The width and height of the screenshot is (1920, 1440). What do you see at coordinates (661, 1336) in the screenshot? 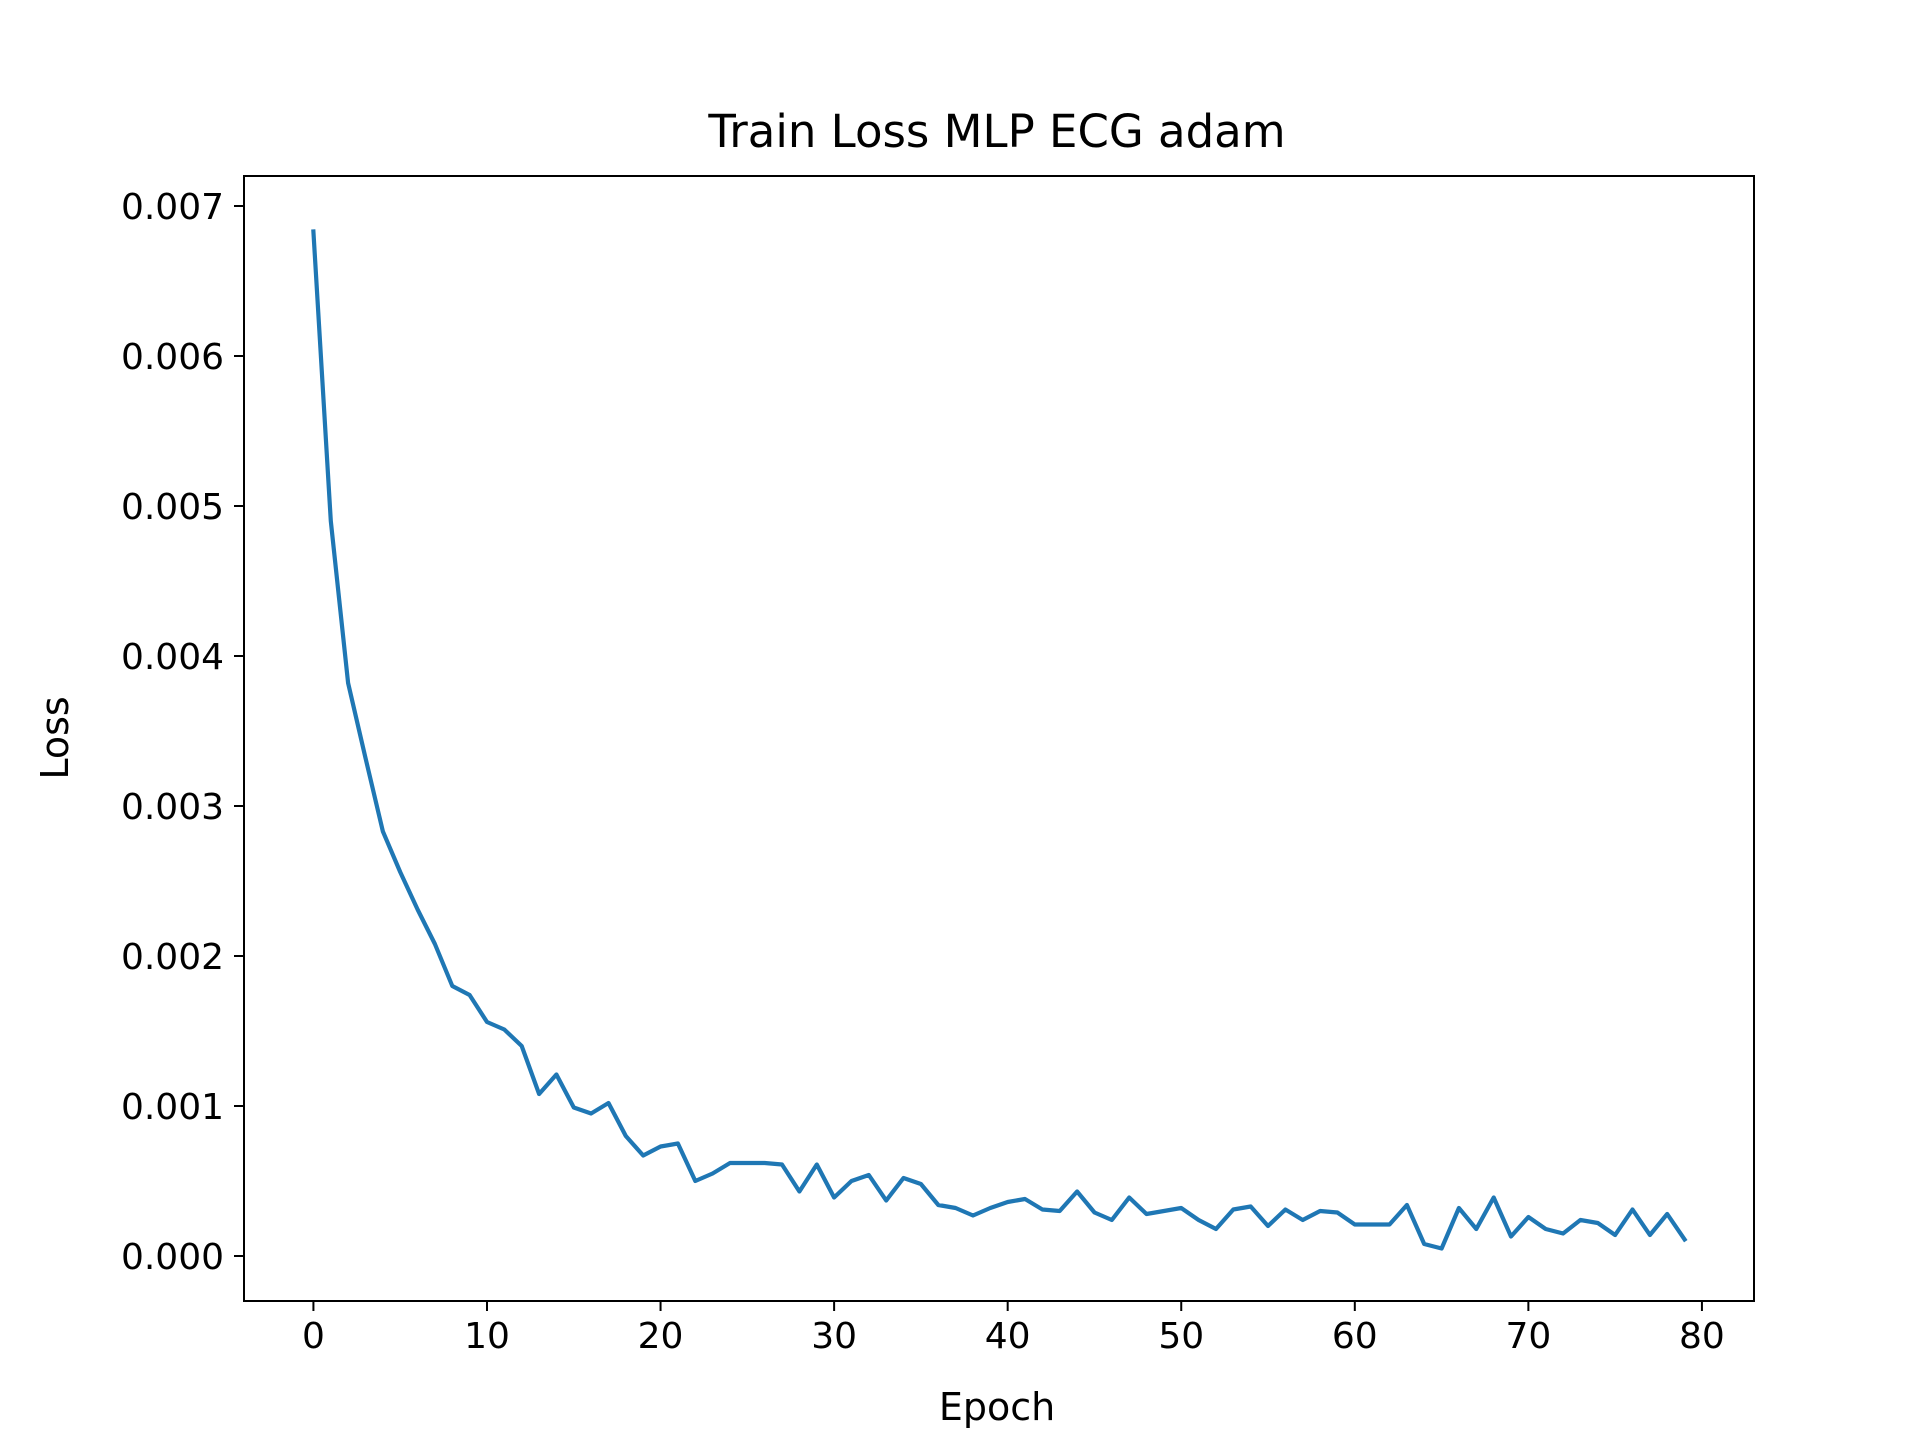
I see `x-tick-label: 20` at bounding box center [661, 1336].